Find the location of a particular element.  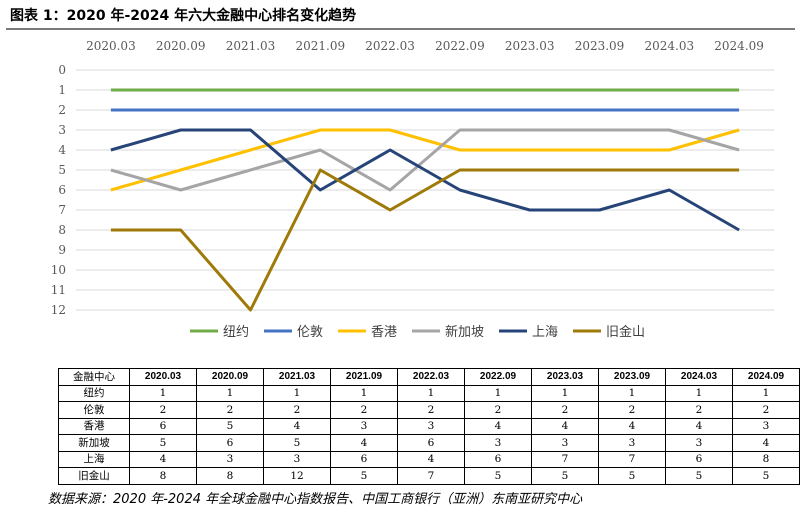

legend-label: 伦敦 is located at coordinates (310, 332).